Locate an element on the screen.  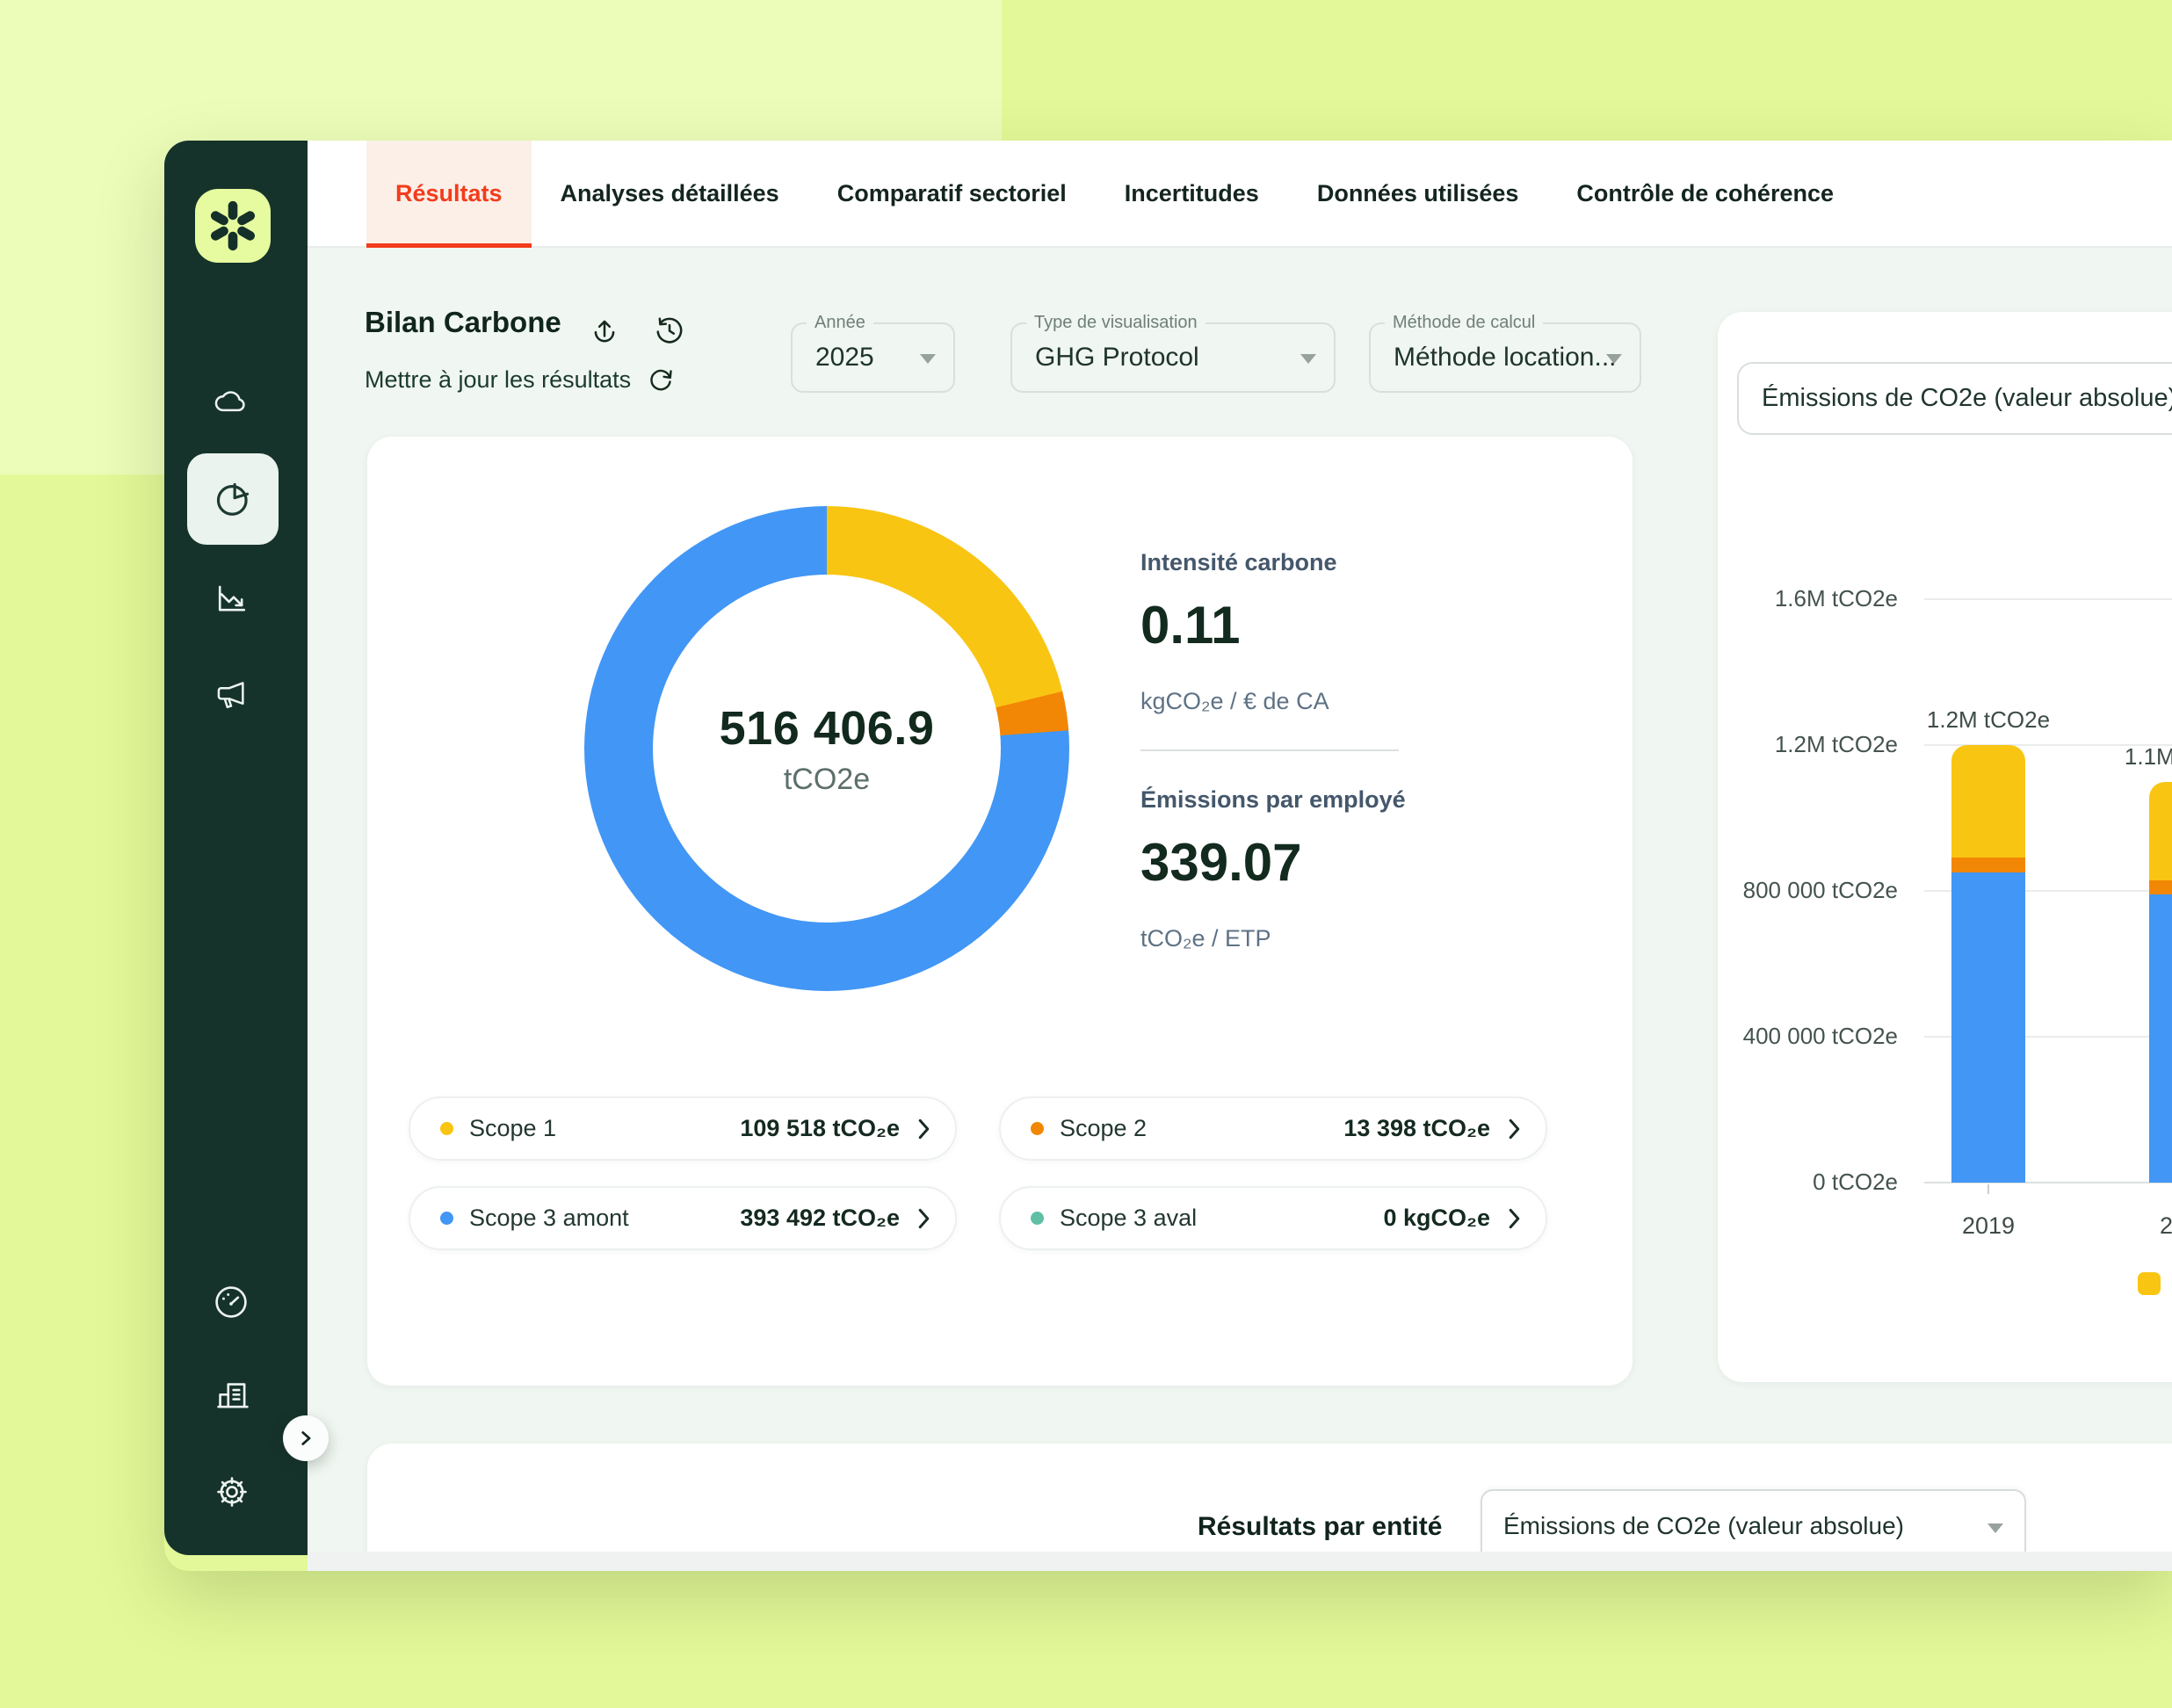
x-axis-category-label: 2019 is located at coordinates (1988, 1225).